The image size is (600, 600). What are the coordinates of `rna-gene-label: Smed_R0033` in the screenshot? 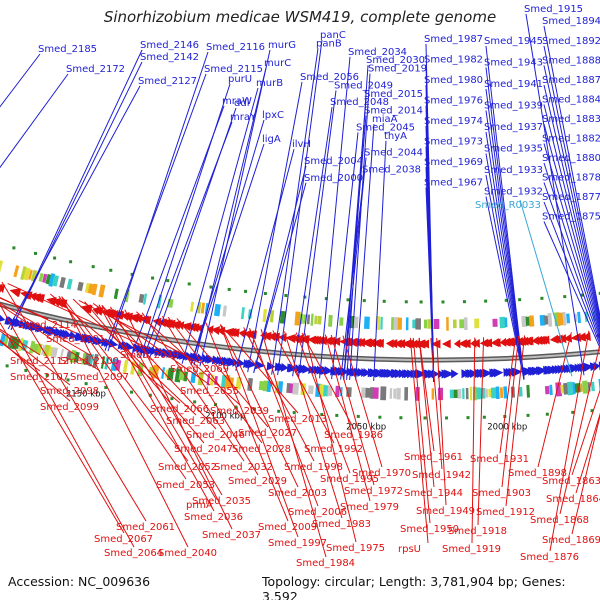 It's located at (508, 205).